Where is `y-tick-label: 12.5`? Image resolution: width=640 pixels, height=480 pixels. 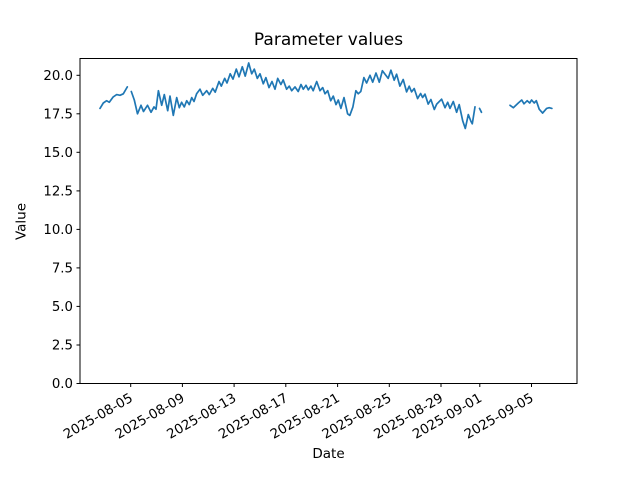
y-tick-label: 12.5 is located at coordinates (58, 192).